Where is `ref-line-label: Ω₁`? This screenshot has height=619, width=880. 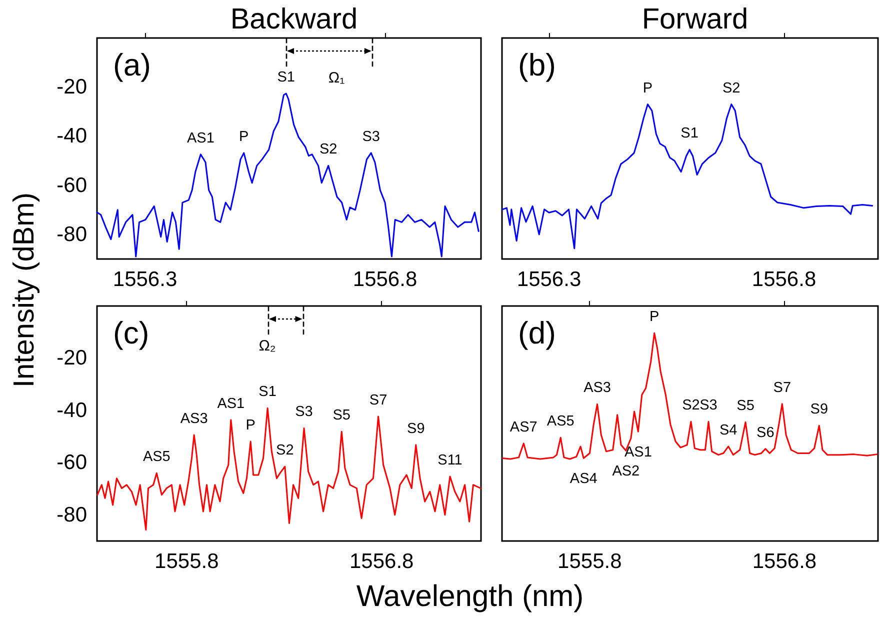
ref-line-label: Ω₁ is located at coordinates (336, 78).